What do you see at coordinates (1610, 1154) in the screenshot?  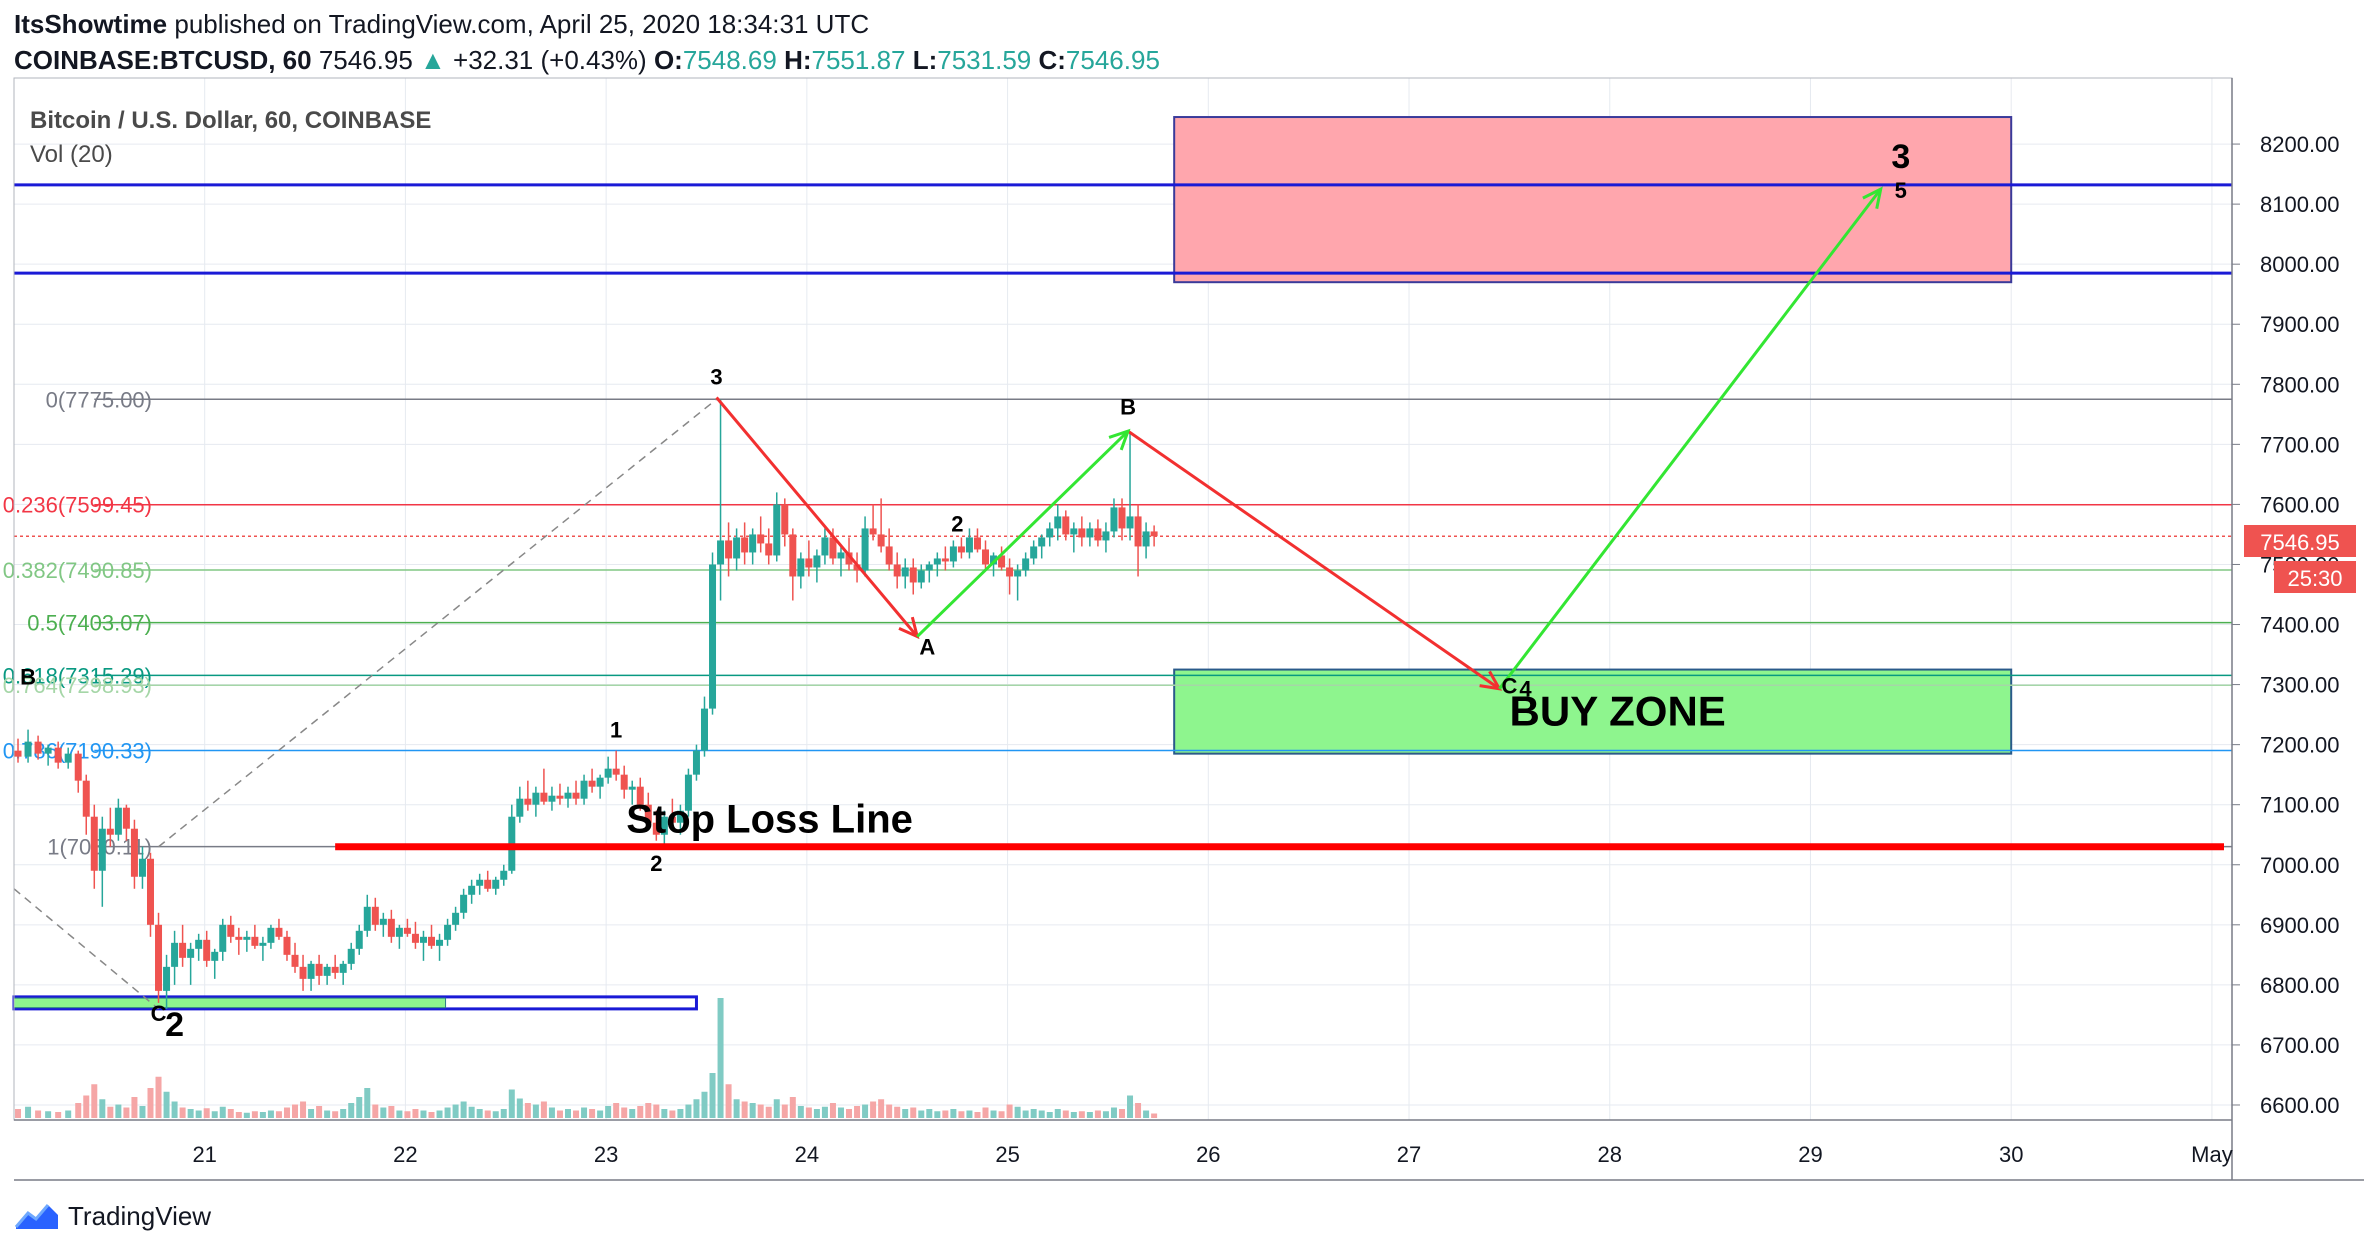 I see `x-tick-label: 28` at bounding box center [1610, 1154].